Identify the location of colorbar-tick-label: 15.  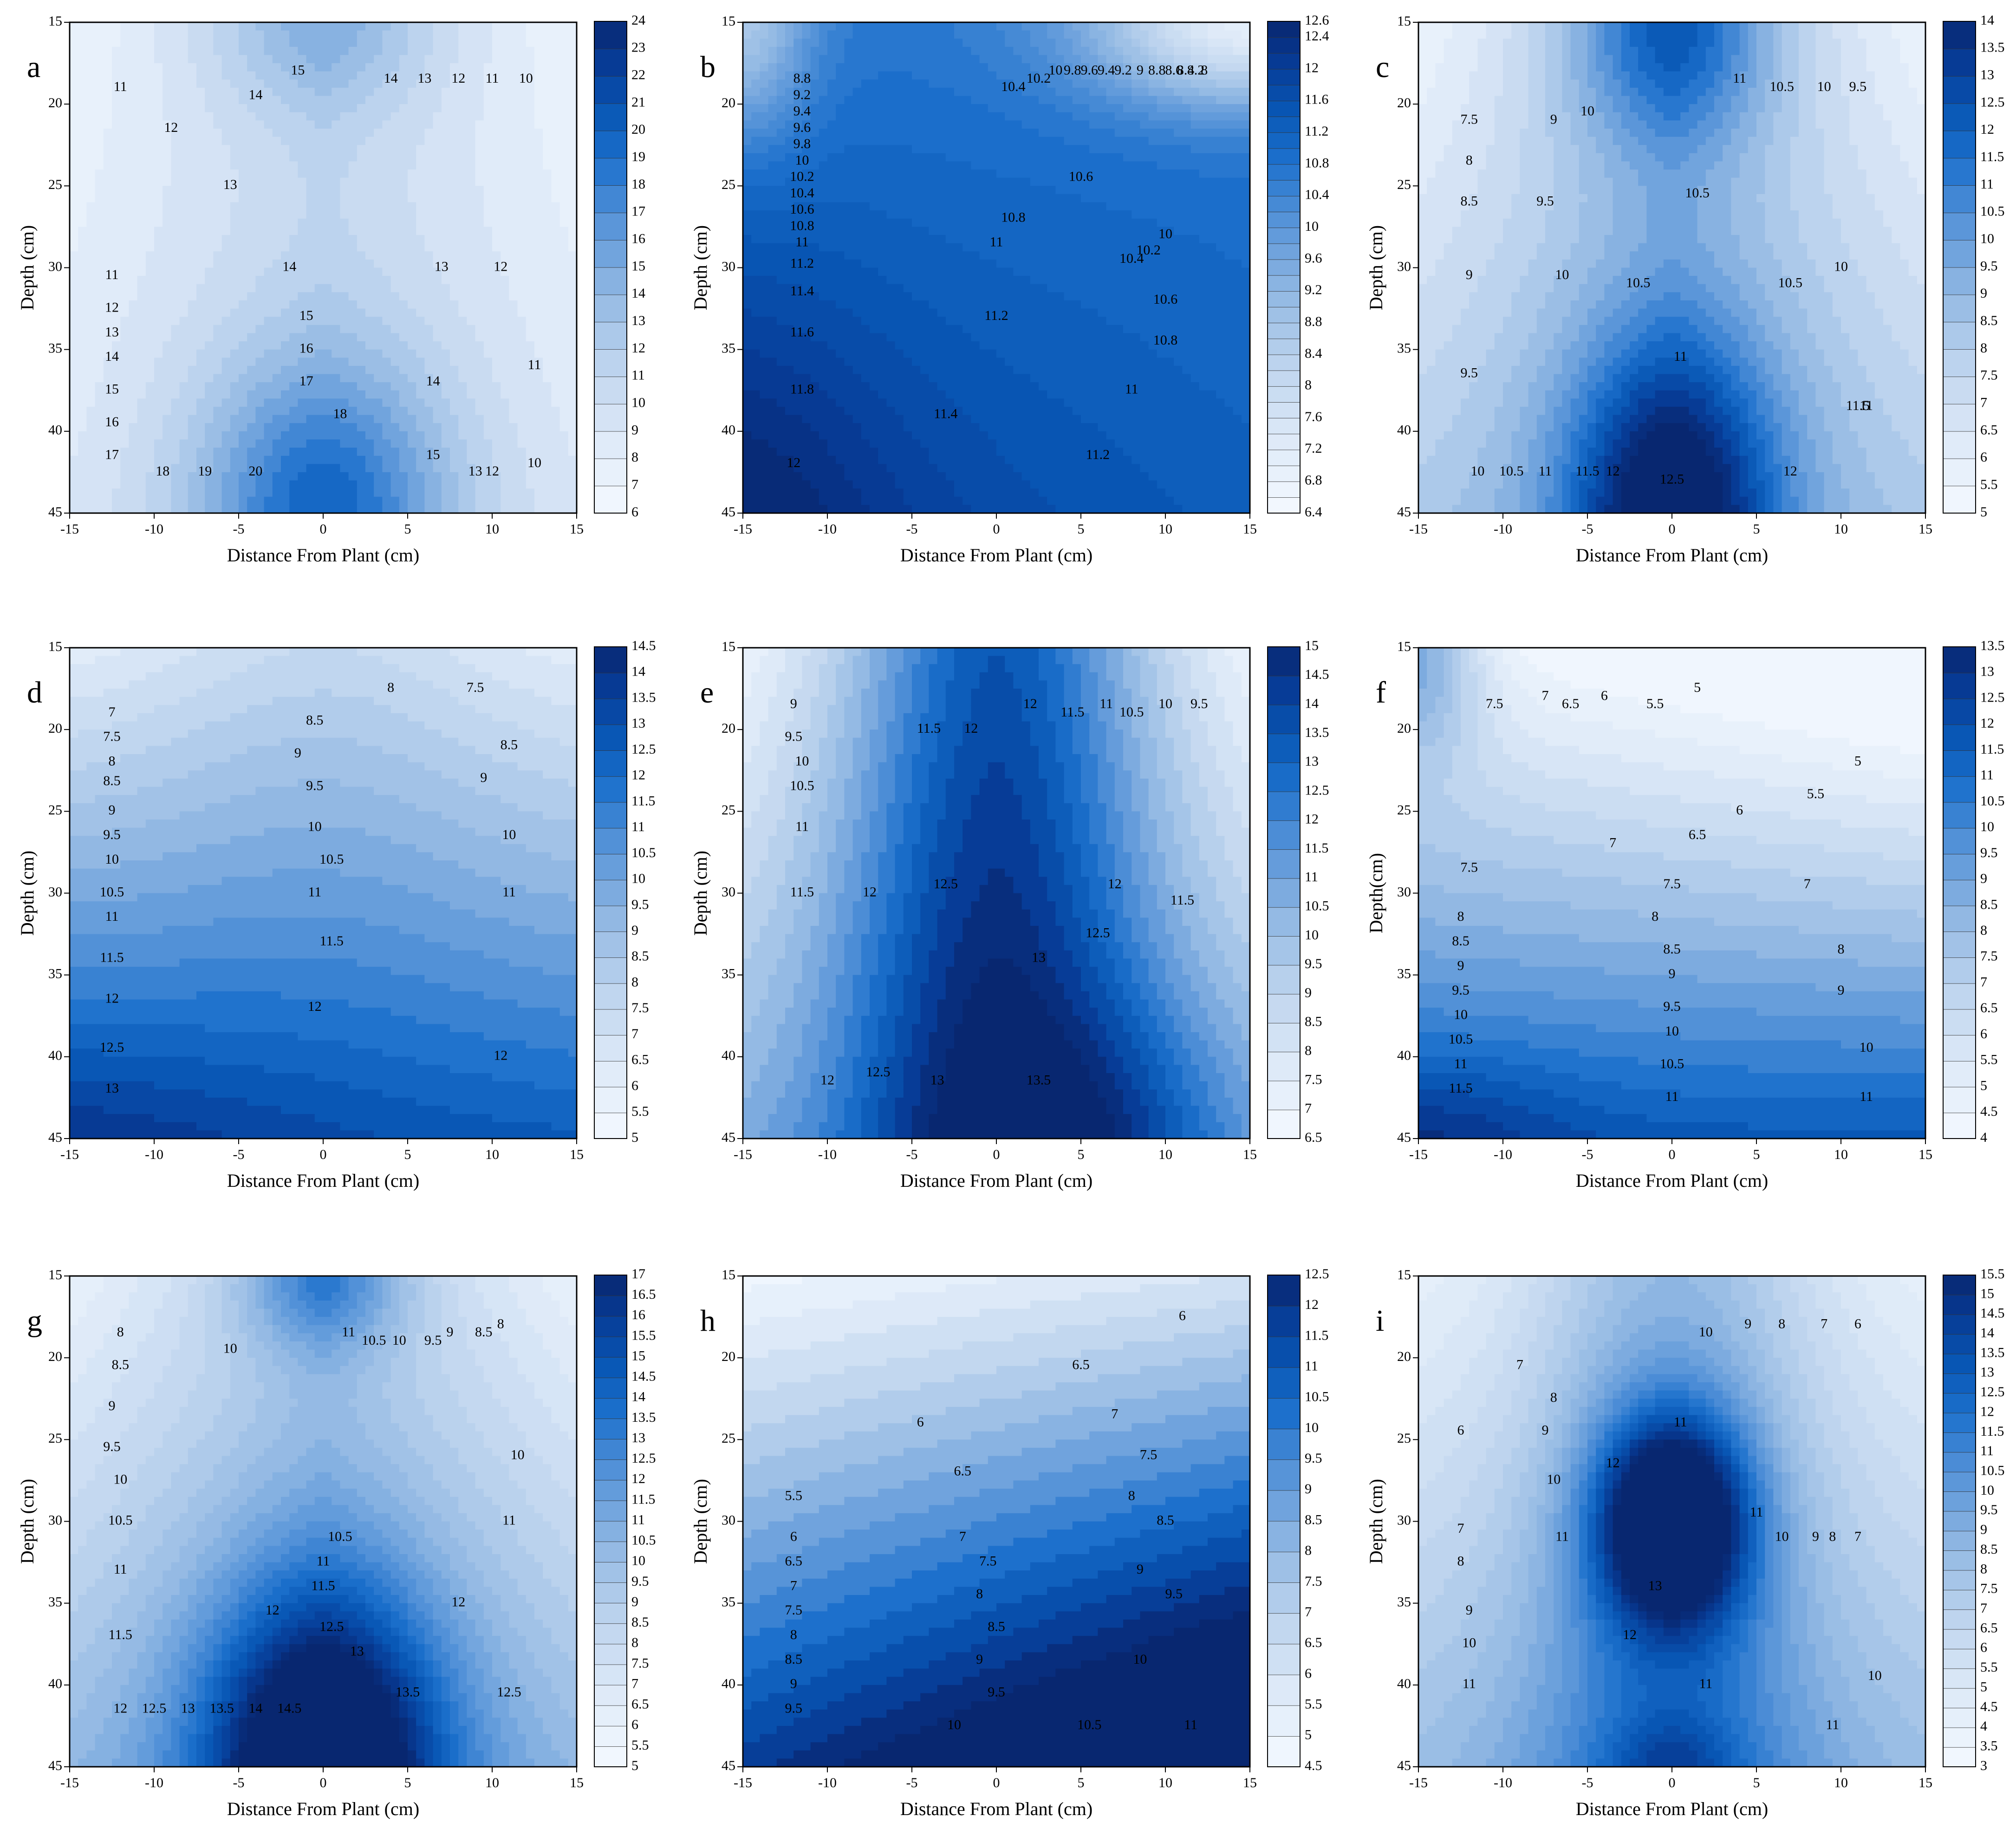
(638, 265).